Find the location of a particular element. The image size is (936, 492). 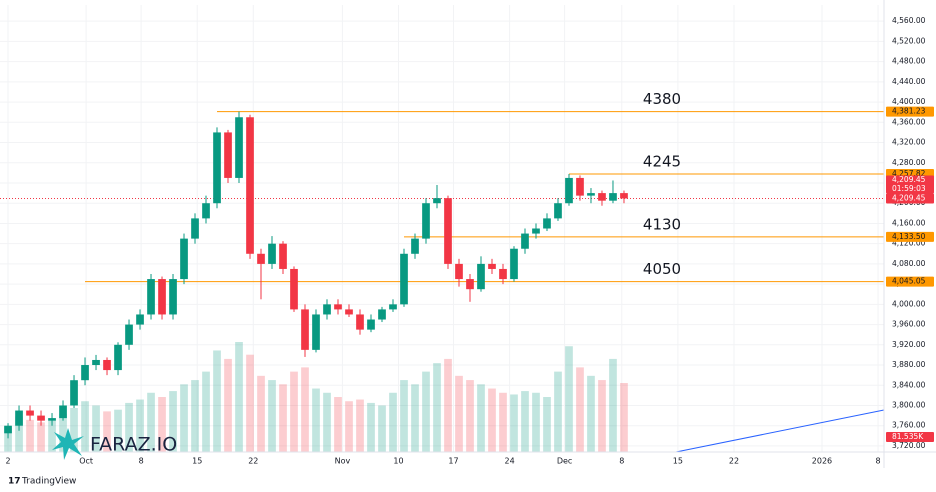

price-tag is located at coordinates (910, 184).